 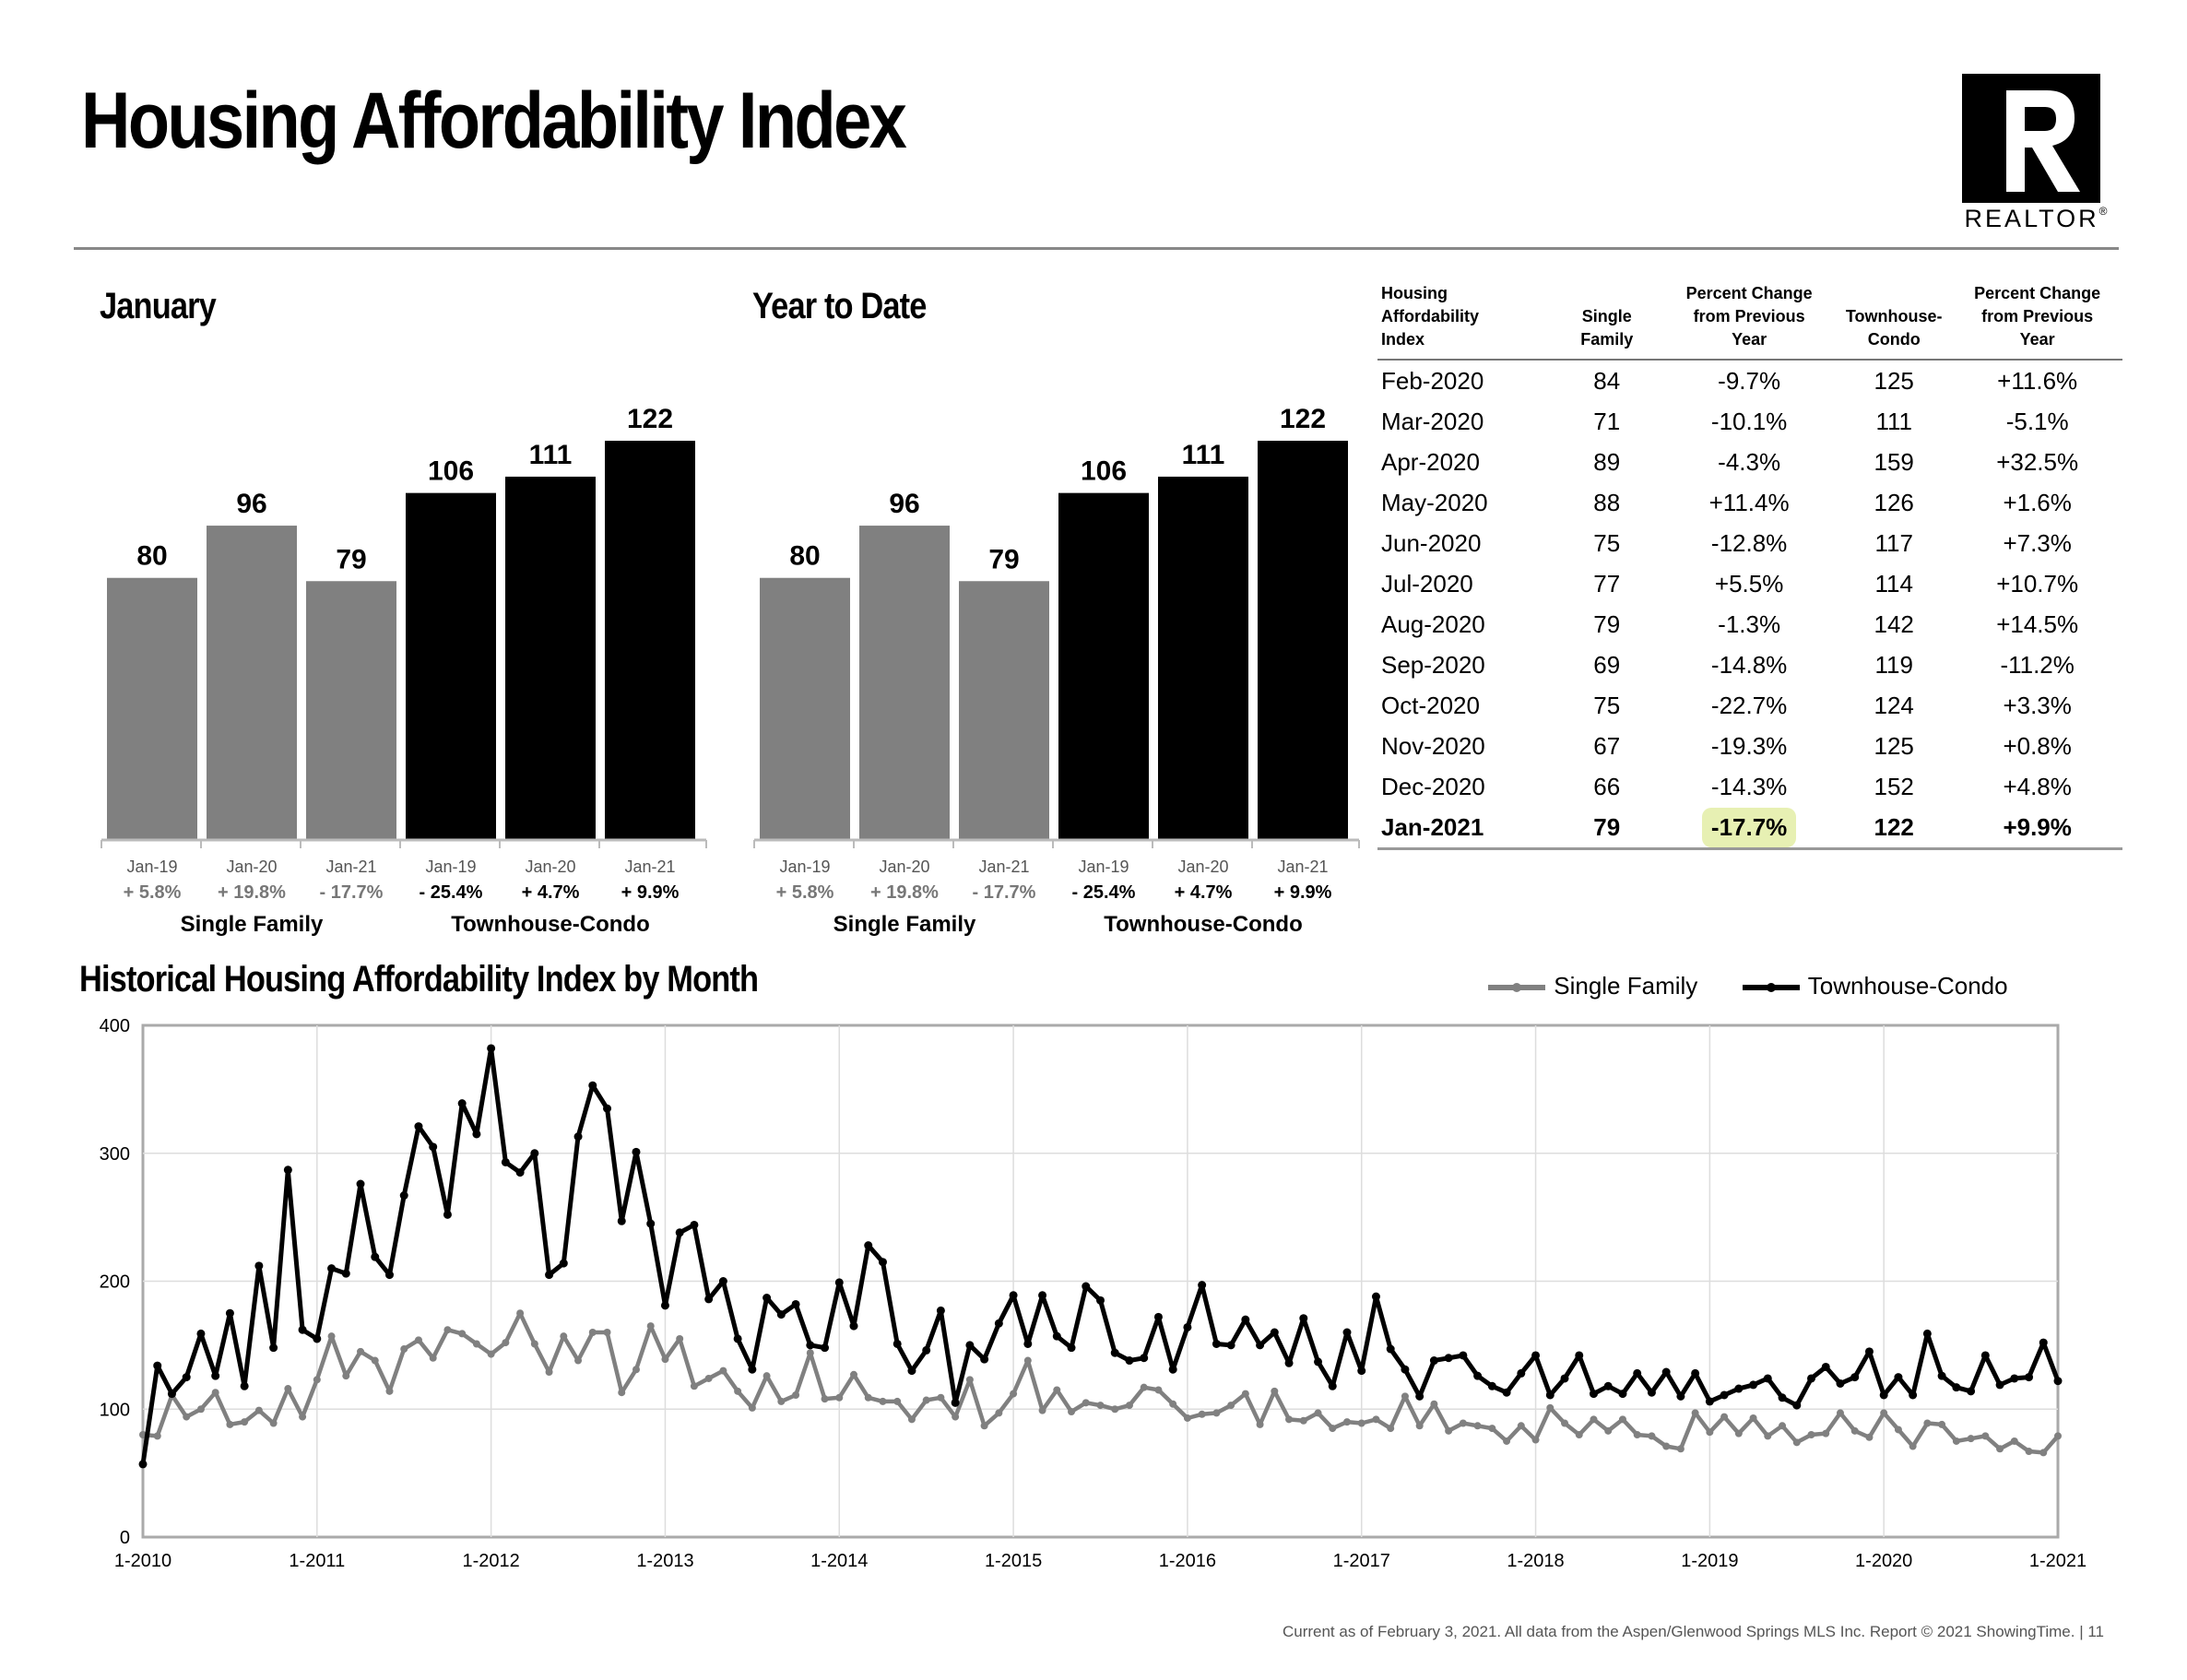 I want to click on table-cell-sf: 84, so click(x=1607, y=380).